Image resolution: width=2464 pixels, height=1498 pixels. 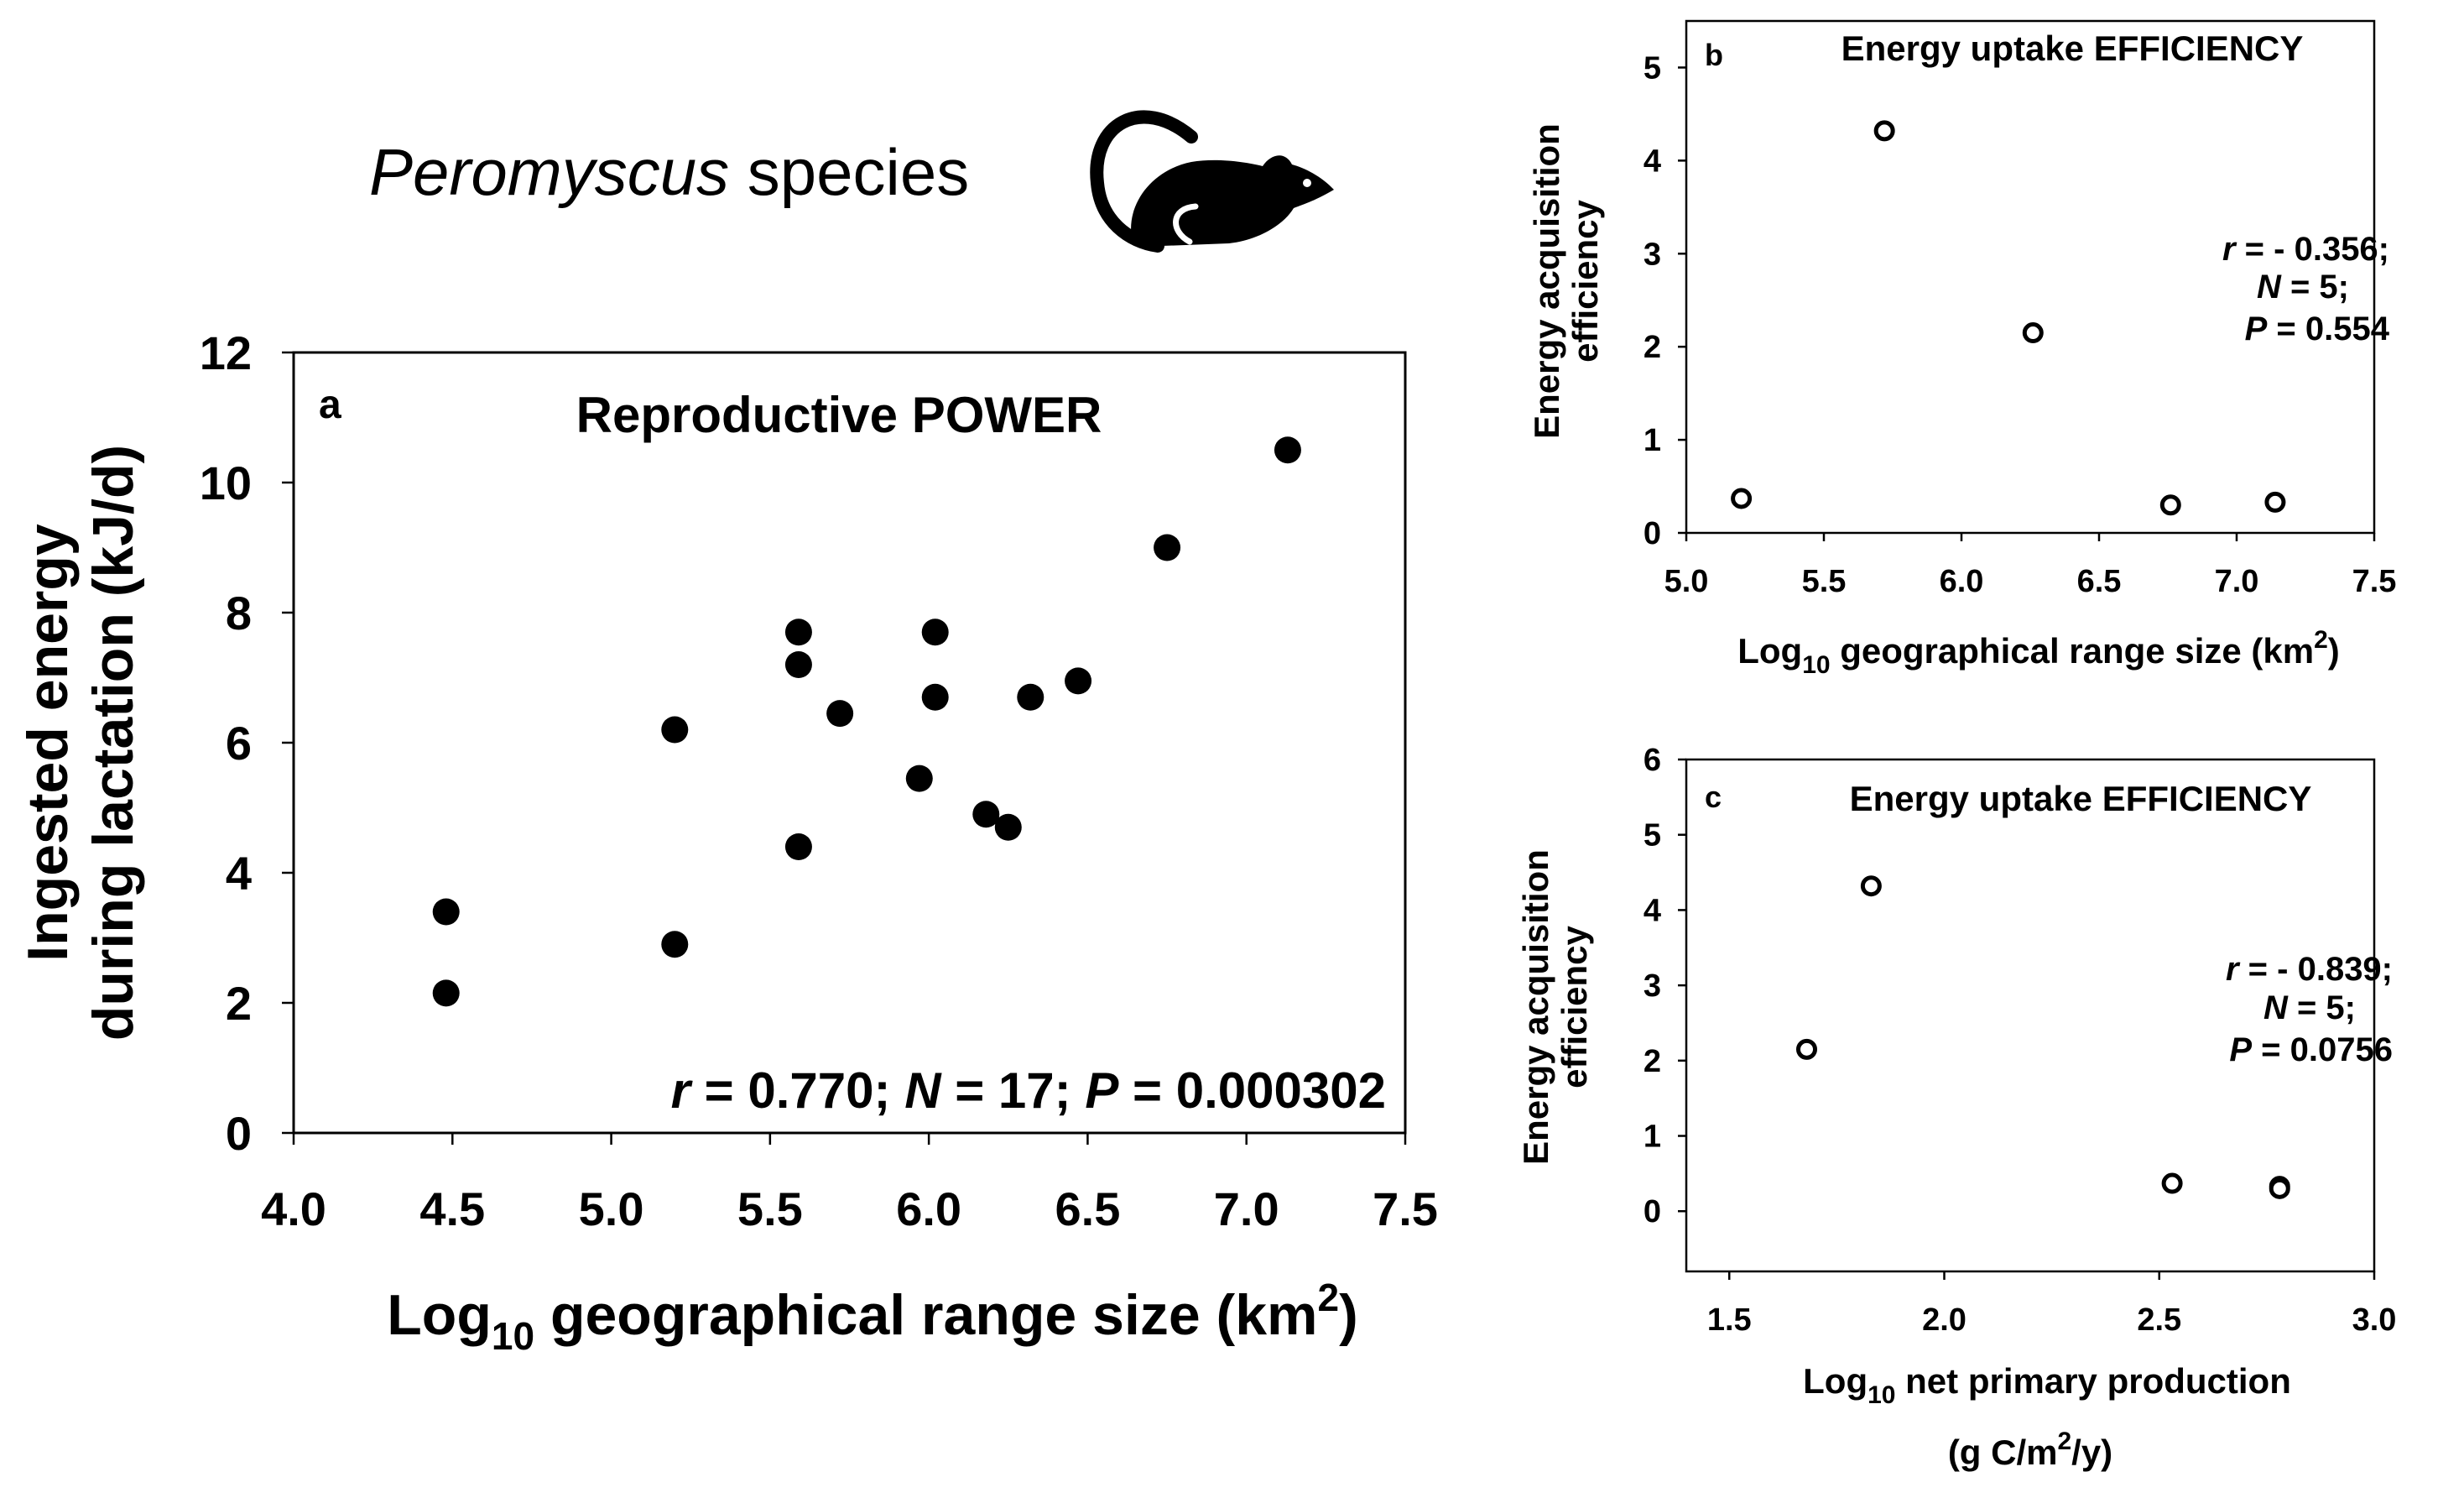 What do you see at coordinates (1714, 797) in the screenshot?
I see `panel-c-letter: c` at bounding box center [1714, 797].